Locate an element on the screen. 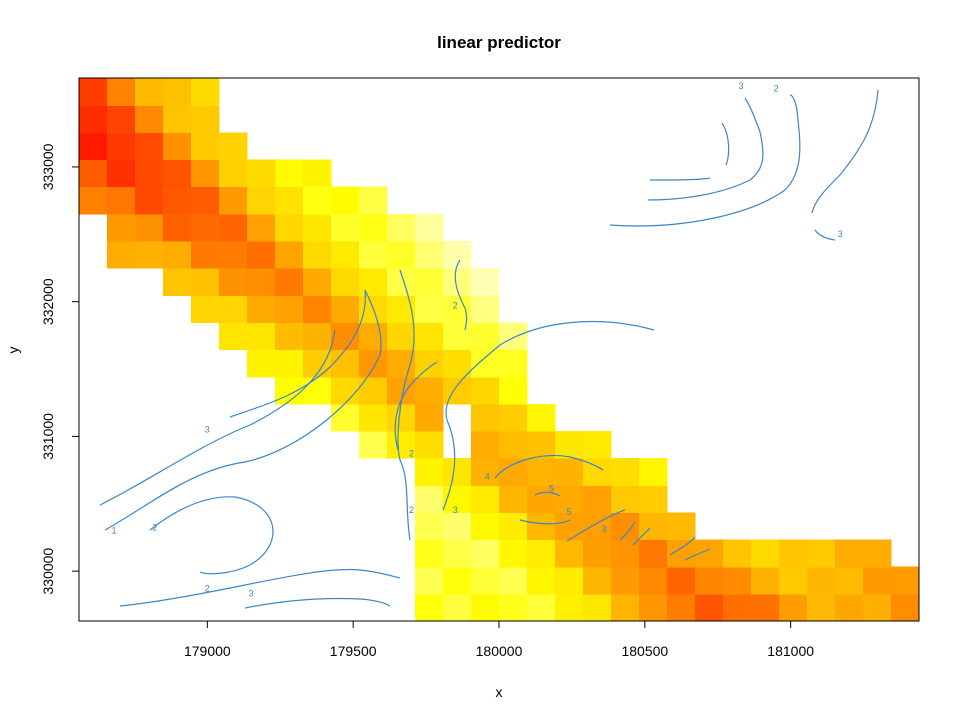  y-tick-label: 331000 is located at coordinates (48, 436).